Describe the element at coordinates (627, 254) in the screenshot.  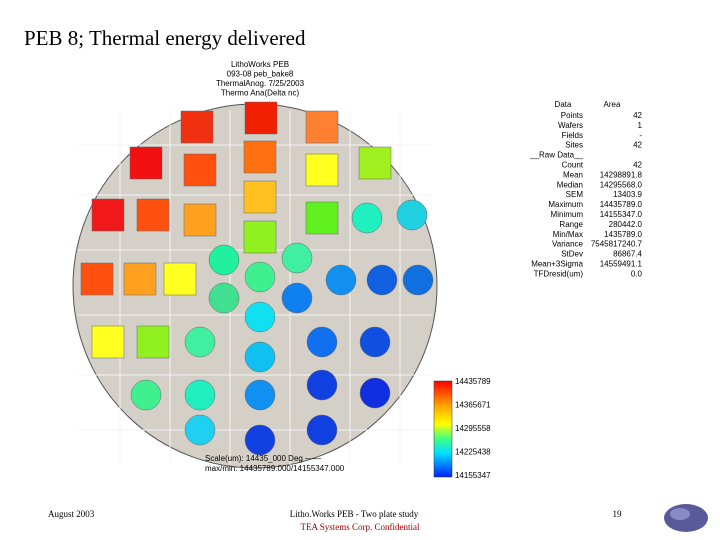
I see `stat-value: 86867.4` at that location.